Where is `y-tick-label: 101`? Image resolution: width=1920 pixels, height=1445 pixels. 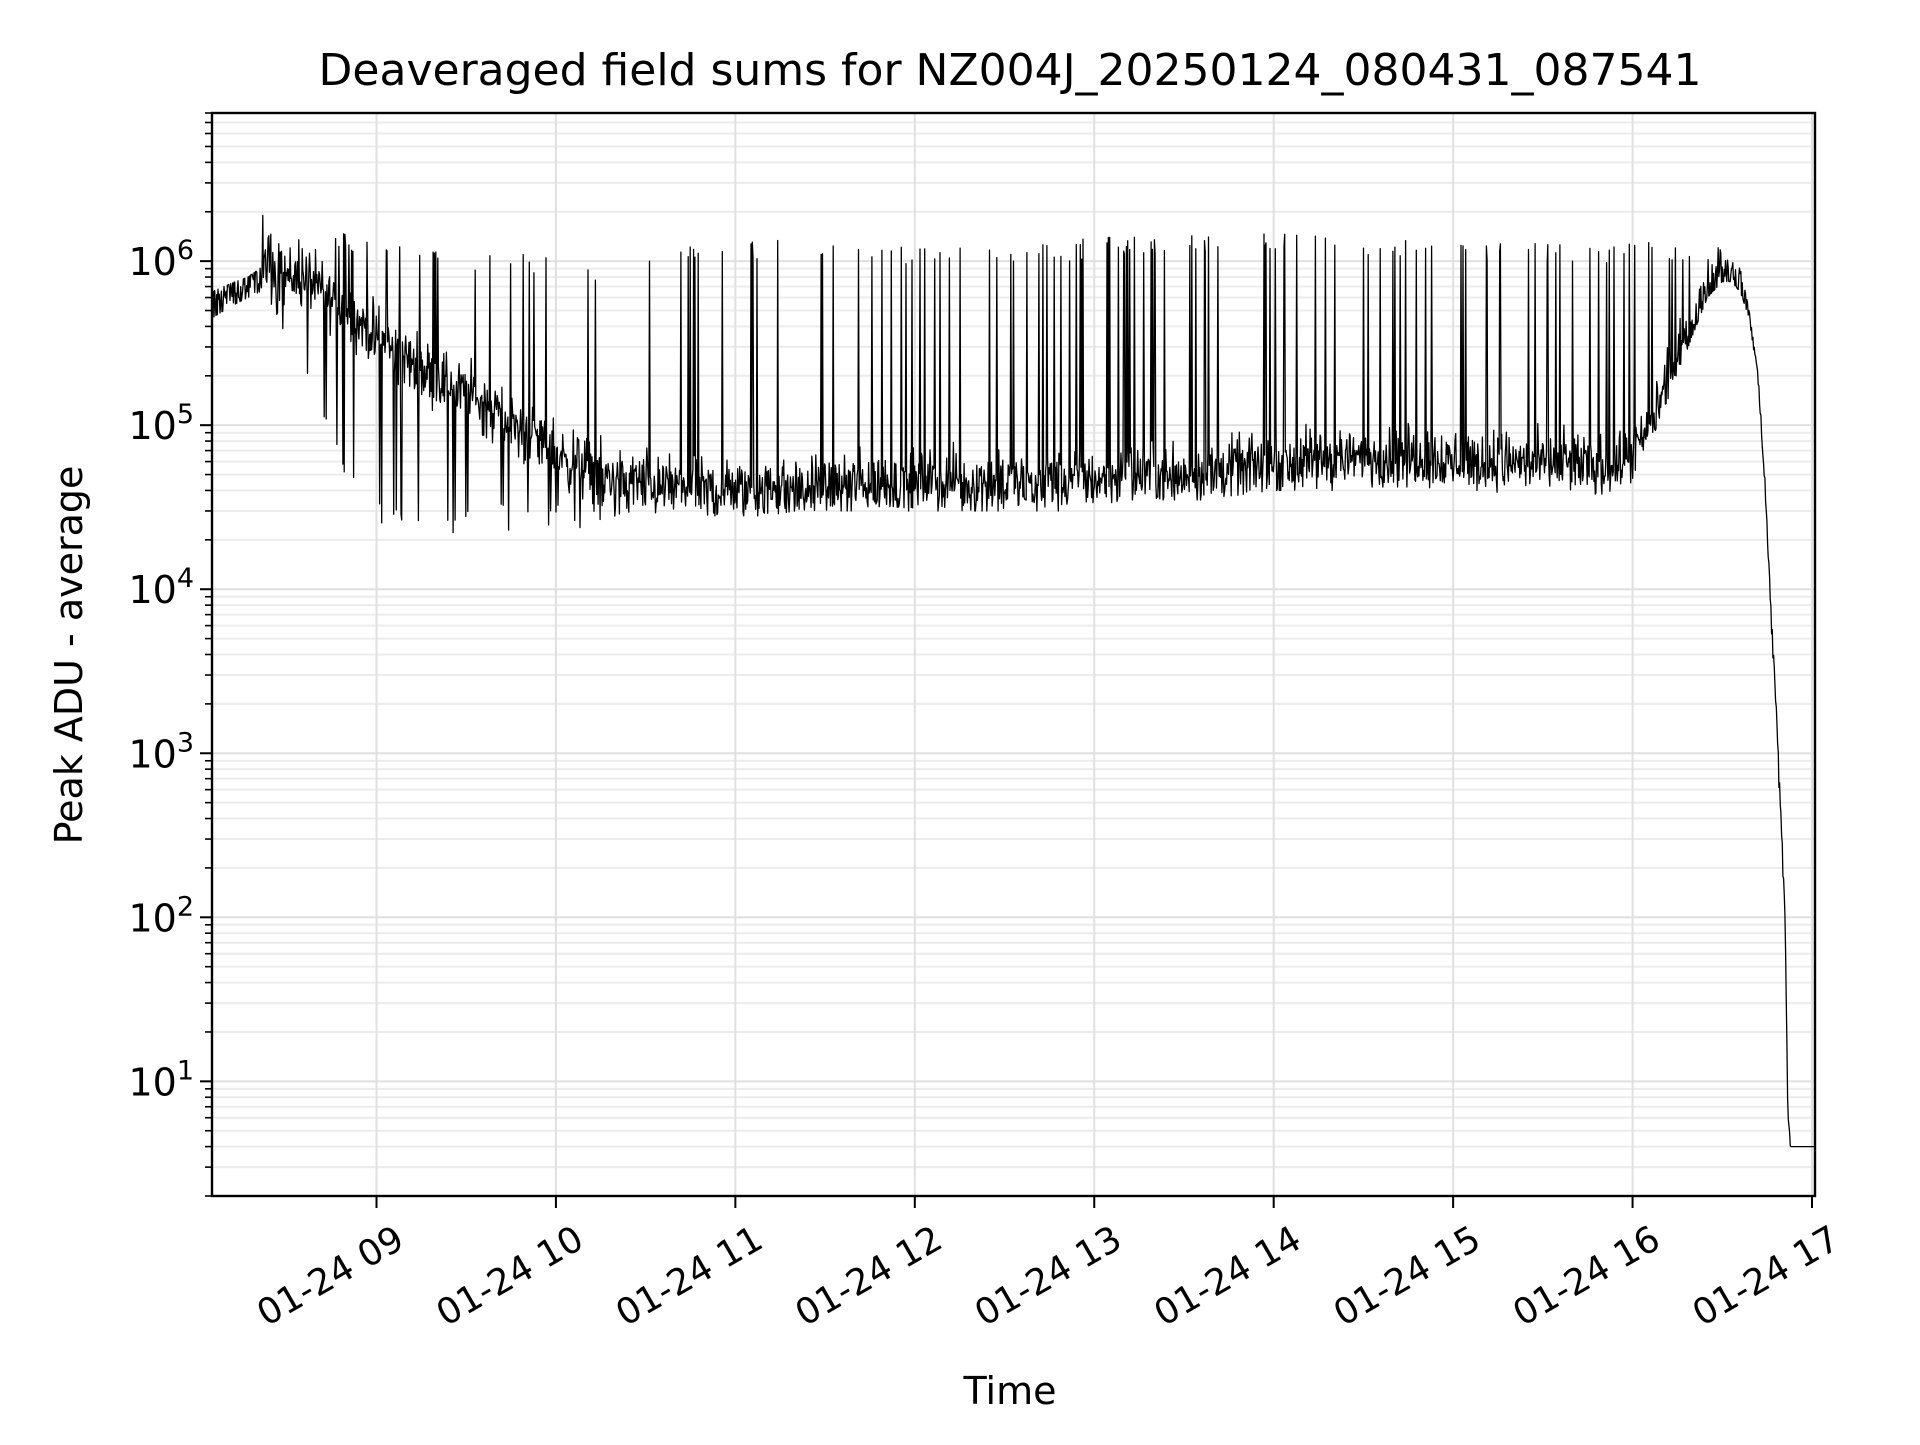 y-tick-label: 101 is located at coordinates (161, 1079).